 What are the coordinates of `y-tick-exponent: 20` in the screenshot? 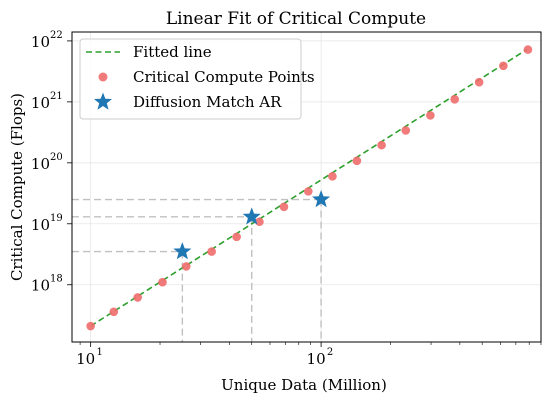 It's located at (56, 157).